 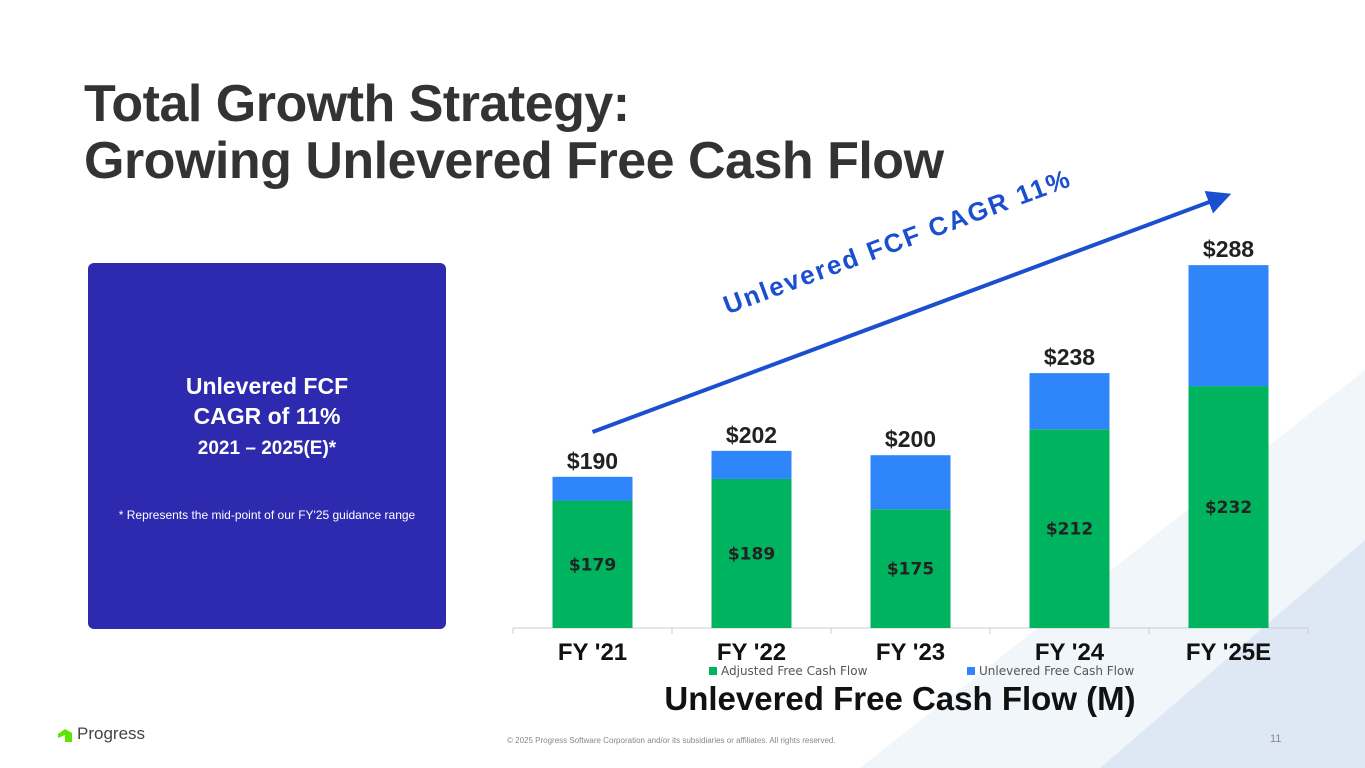 I want to click on x-tick-label: FY '22, so click(x=751, y=652).